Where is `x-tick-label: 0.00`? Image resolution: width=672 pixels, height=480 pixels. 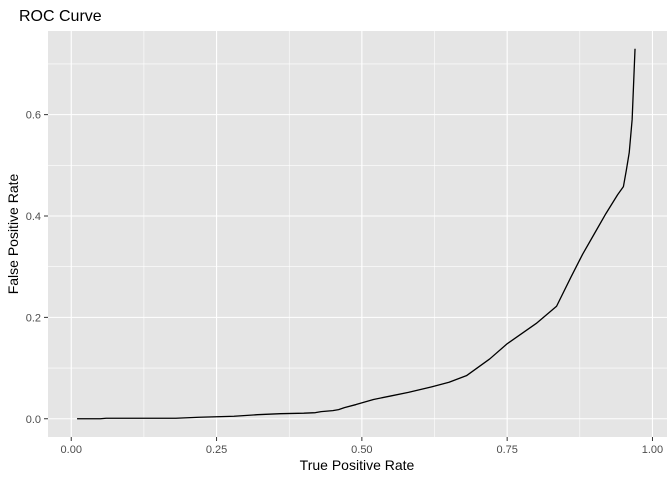
x-tick-label: 0.00 is located at coordinates (71, 450).